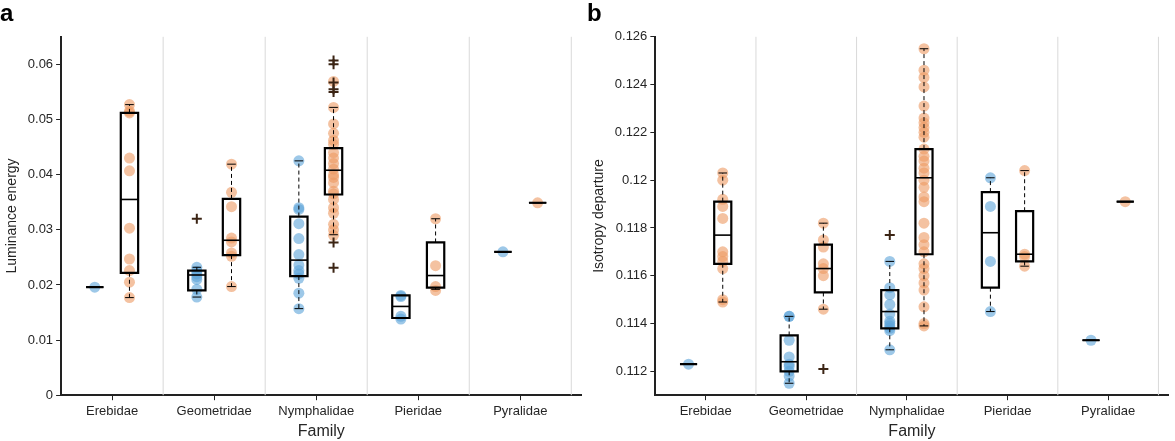 This screenshot has width=1175, height=441. What do you see at coordinates (11, 216) in the screenshot?
I see `y-axis-title: Luminance energy` at bounding box center [11, 216].